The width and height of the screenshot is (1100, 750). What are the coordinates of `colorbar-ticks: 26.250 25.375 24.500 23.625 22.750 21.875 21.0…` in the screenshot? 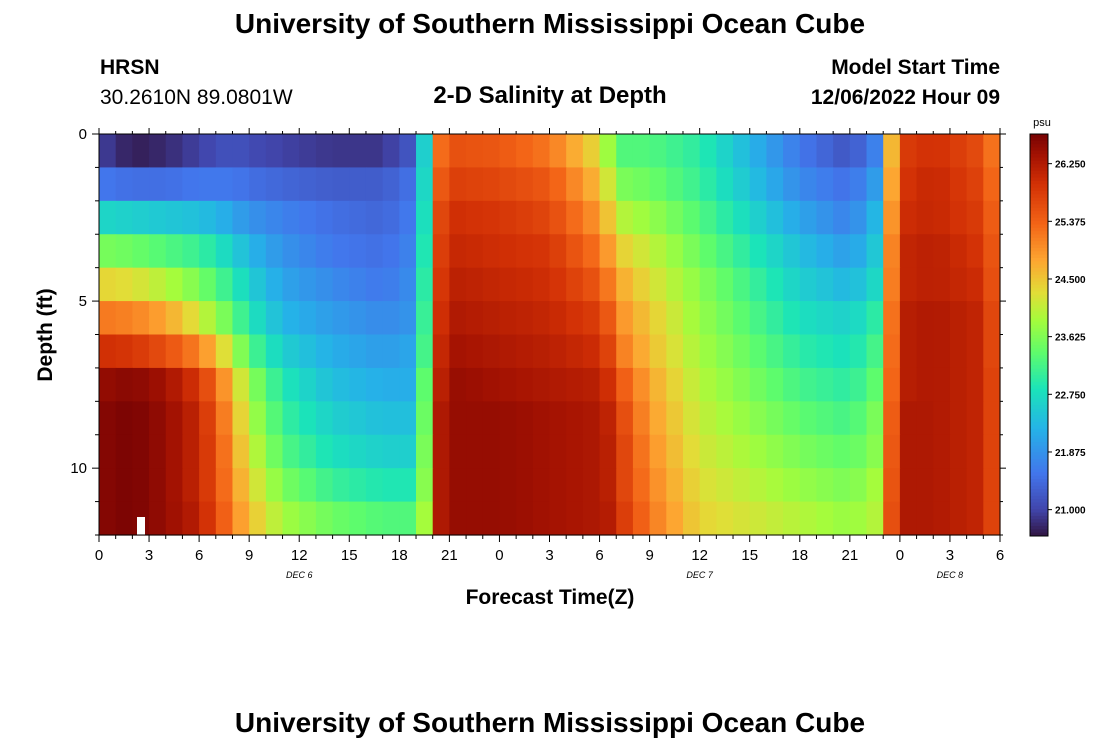 It's located at (1067, 338).